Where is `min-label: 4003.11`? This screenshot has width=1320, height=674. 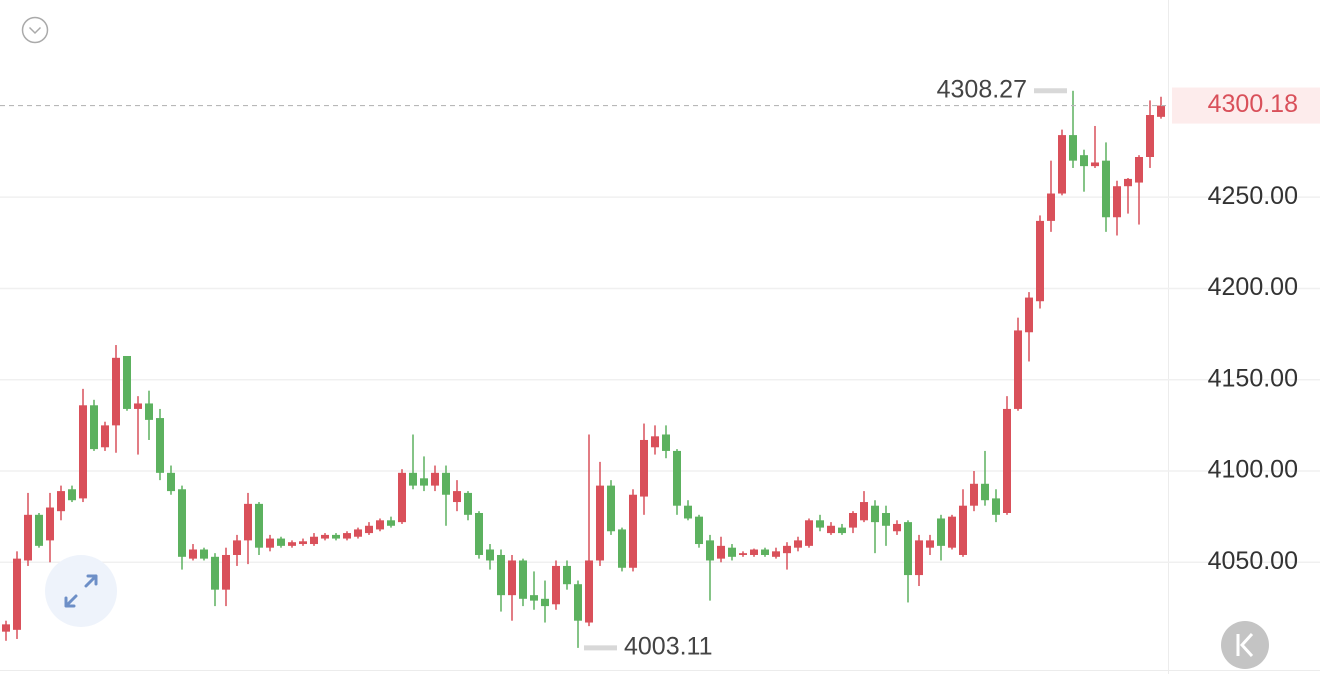
min-label: 4003.11 is located at coordinates (668, 647).